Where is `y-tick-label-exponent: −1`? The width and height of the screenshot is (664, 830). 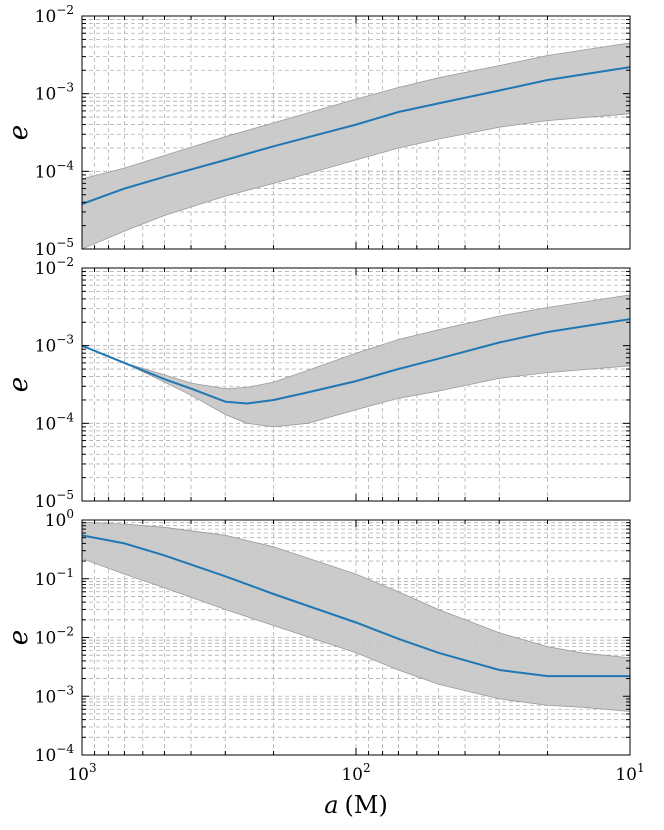 y-tick-label-exponent: −1 is located at coordinates (65, 573).